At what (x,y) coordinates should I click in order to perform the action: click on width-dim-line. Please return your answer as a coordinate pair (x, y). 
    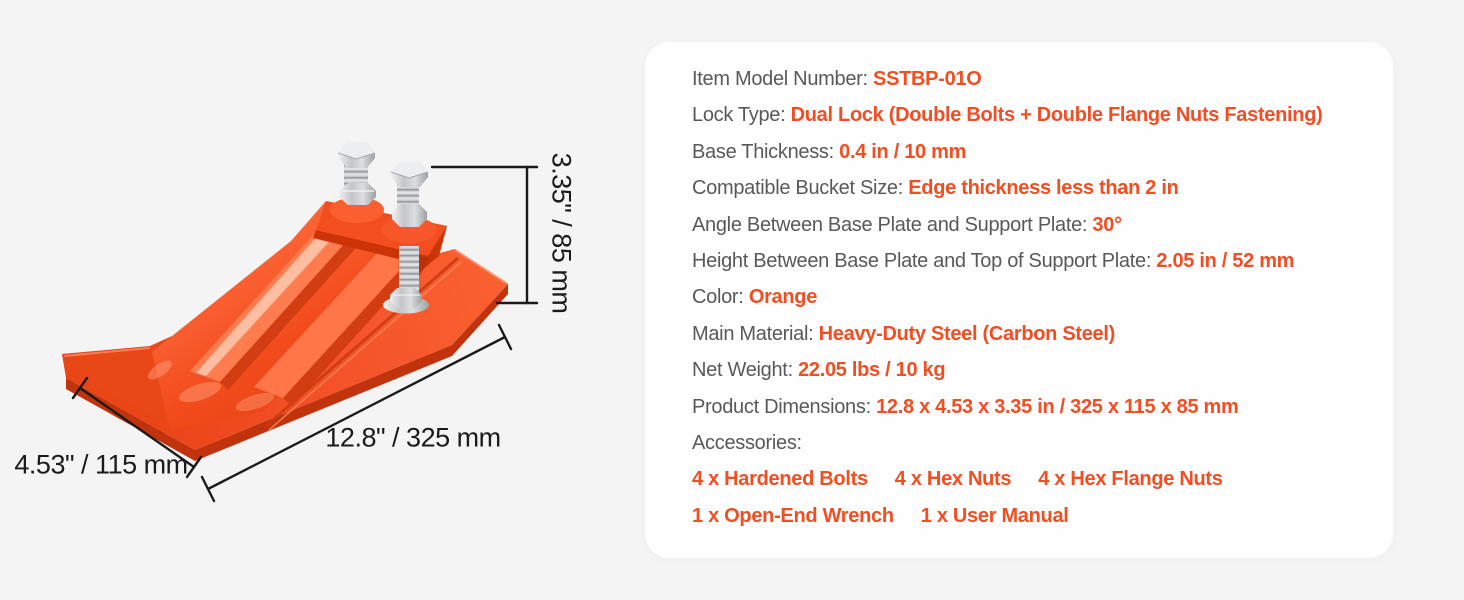
    Looking at the image, I should click on (137, 427).